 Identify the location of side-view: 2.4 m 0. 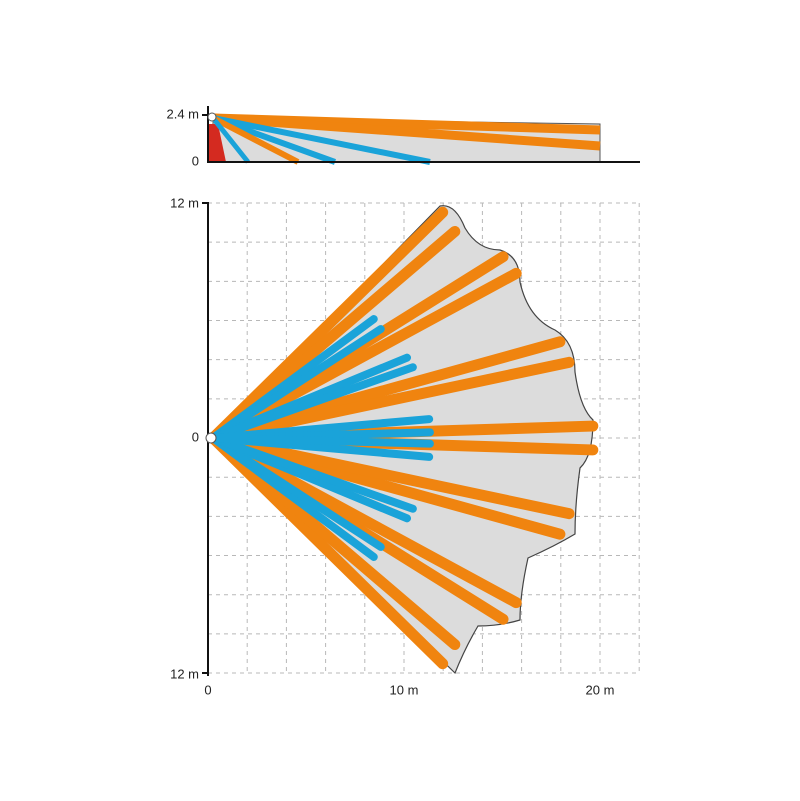
(403, 137).